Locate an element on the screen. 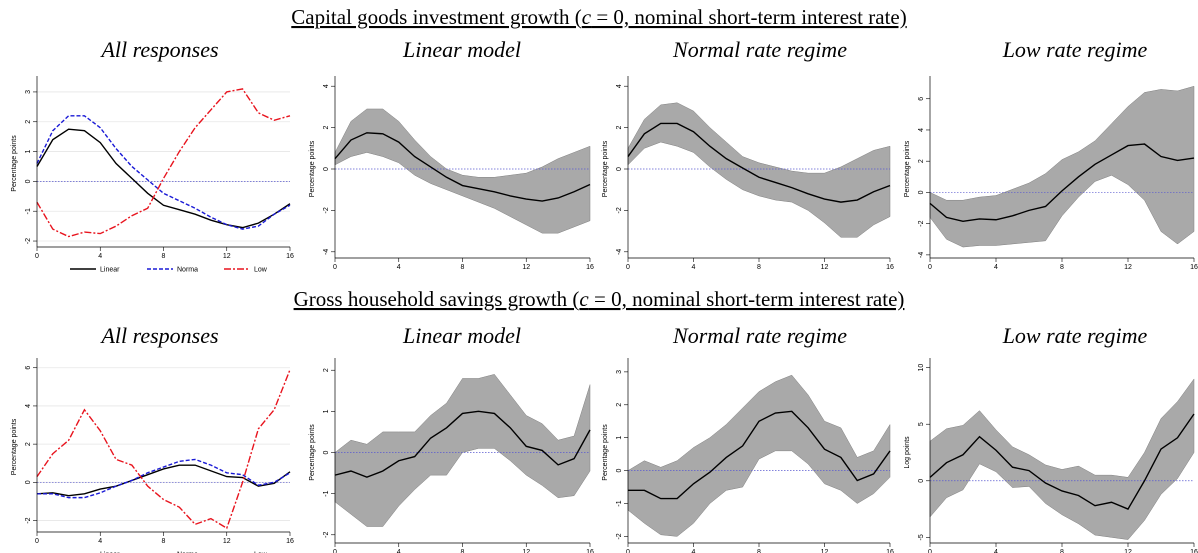  legend-label: Linear is located at coordinates (110, 270).